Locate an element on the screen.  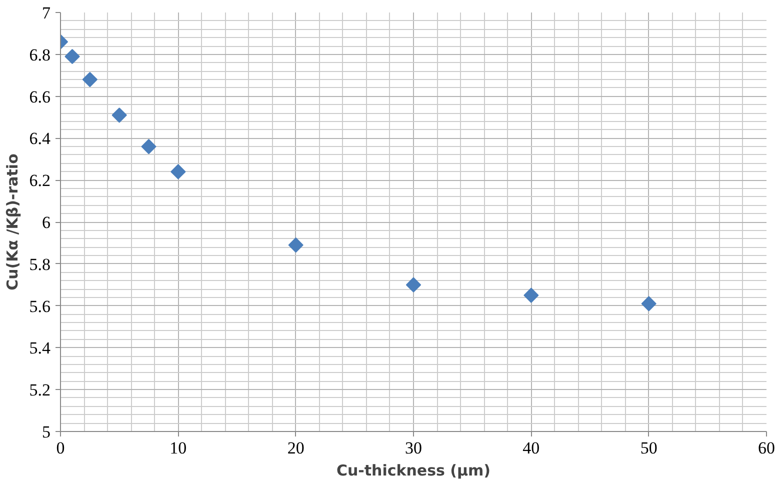
y-tick-label: 5.6 is located at coordinates (39, 306).